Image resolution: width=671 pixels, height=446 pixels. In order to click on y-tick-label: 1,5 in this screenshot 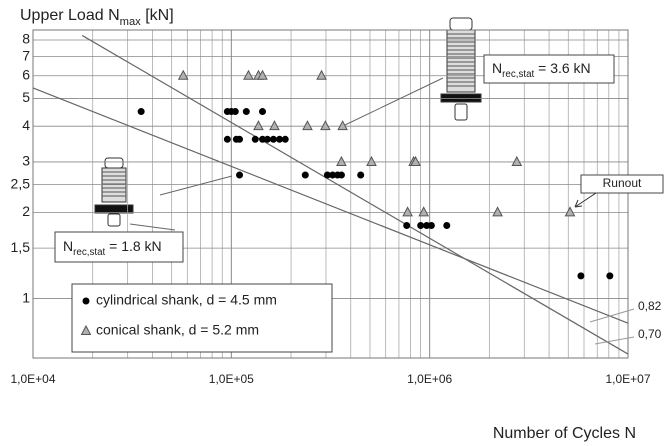, I will do `click(21, 247)`.